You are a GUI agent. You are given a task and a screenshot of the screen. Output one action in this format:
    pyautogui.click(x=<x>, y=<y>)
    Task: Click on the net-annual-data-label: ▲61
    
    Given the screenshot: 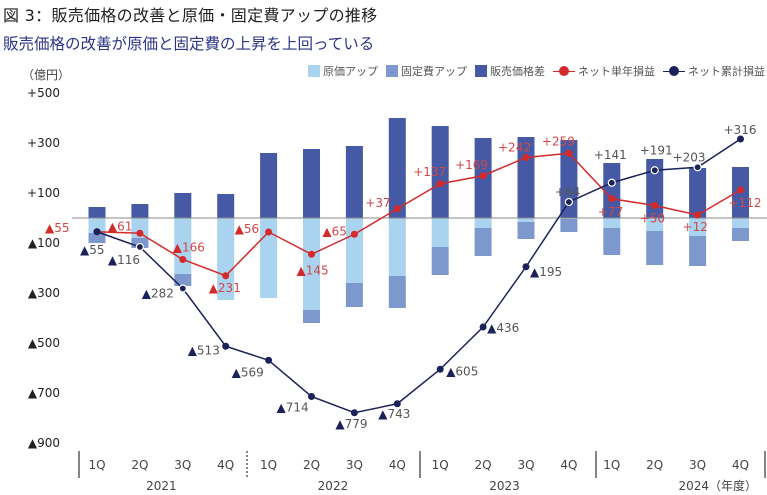 What is the action you would take?
    pyautogui.click(x=120, y=226)
    